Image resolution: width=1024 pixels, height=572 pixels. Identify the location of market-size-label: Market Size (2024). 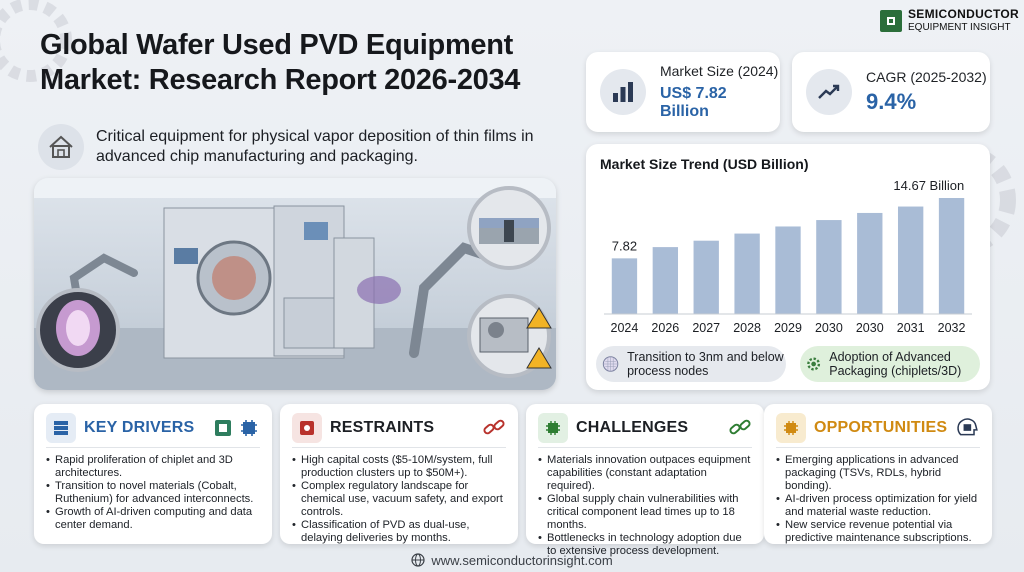
(719, 71).